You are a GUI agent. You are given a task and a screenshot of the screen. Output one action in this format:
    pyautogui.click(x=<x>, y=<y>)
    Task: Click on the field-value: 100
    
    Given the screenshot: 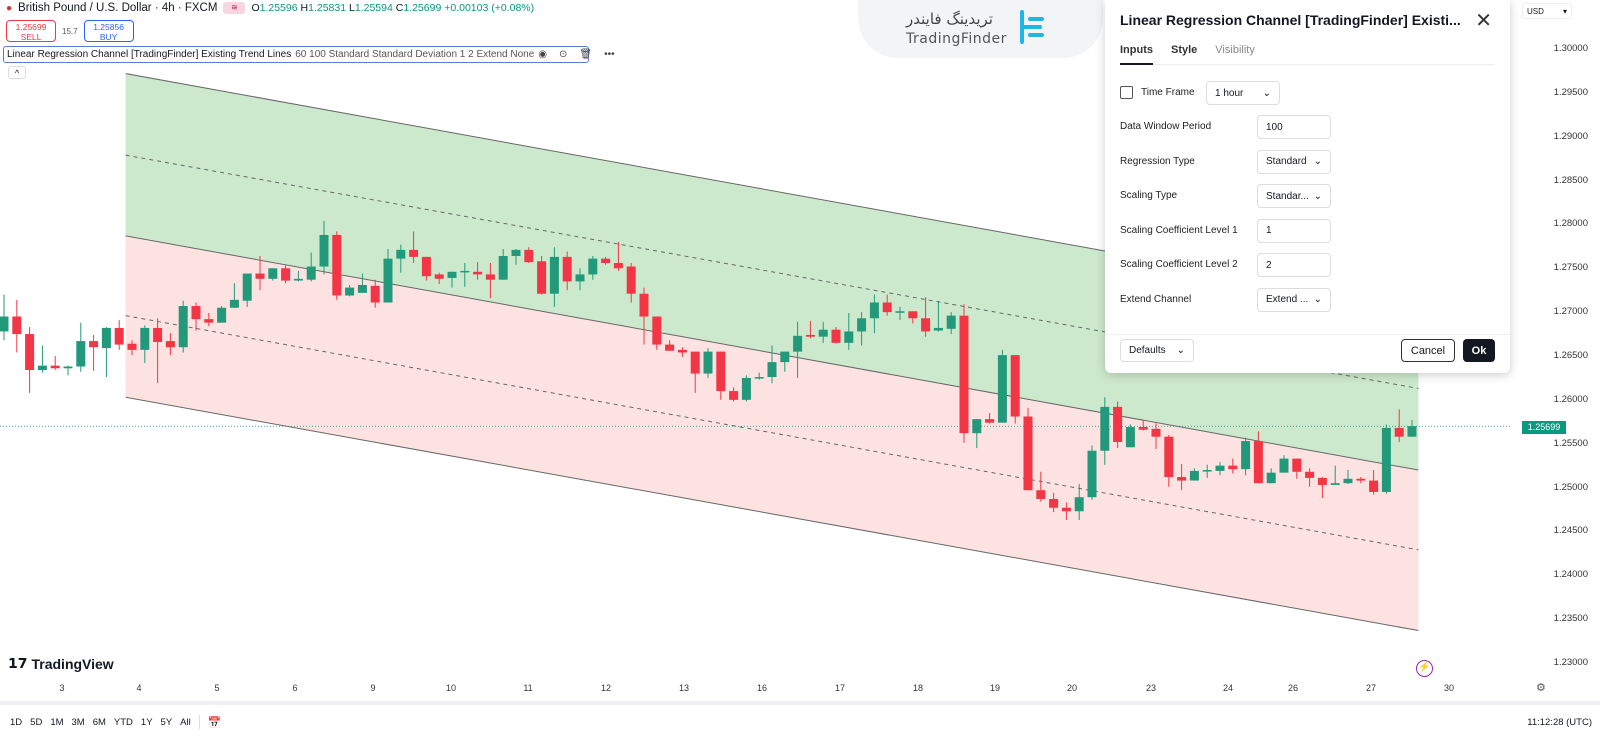 What is the action you would take?
    pyautogui.click(x=1274, y=127)
    